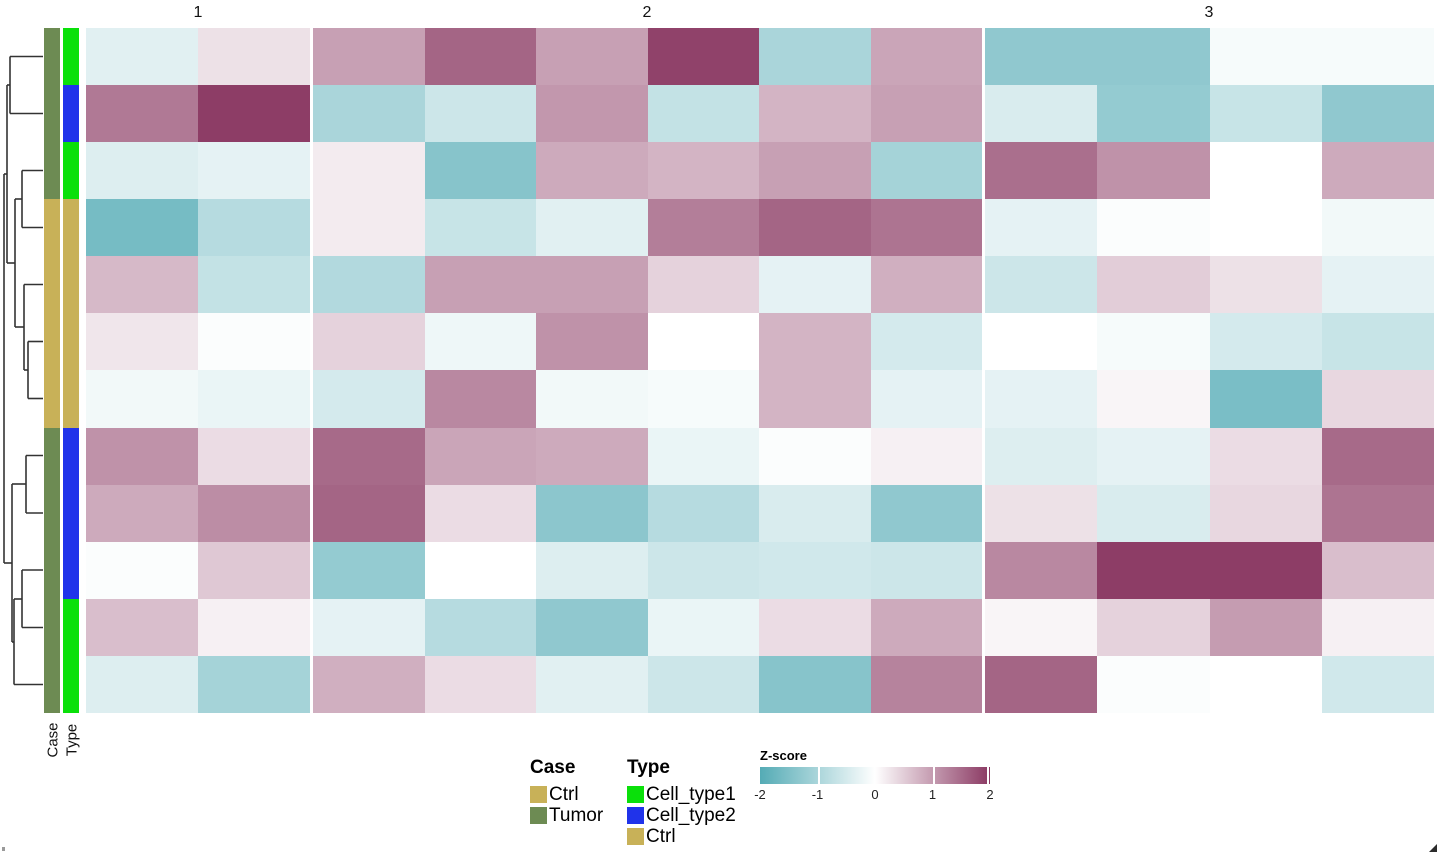  I want to click on type-legend-label: Cell_type1, so click(691, 794).